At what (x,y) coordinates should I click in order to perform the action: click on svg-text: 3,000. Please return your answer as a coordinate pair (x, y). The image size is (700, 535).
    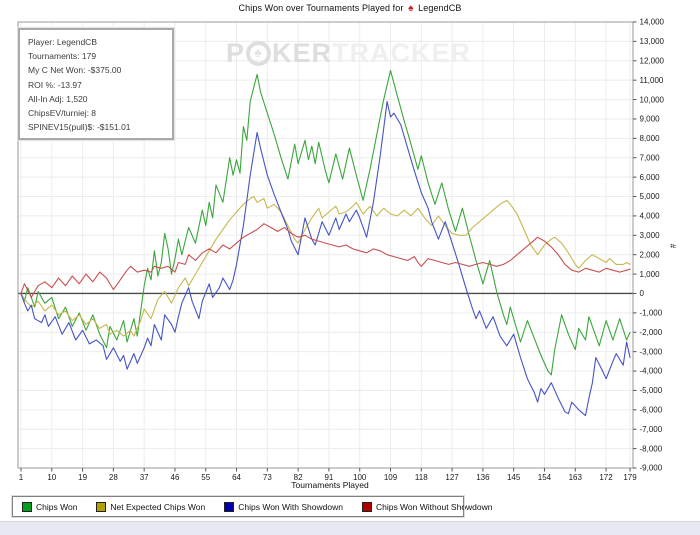
    Looking at the image, I should click on (650, 235).